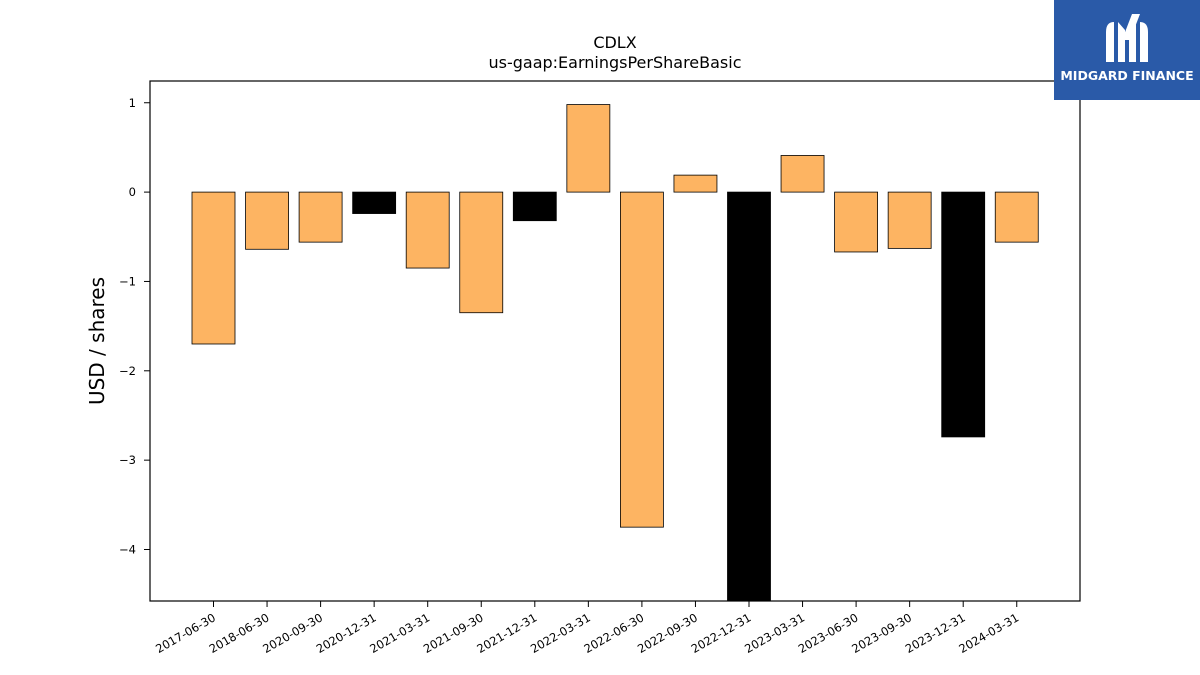  Describe the element at coordinates (127, 281) in the screenshot. I see `y-tick-label: −1` at that location.